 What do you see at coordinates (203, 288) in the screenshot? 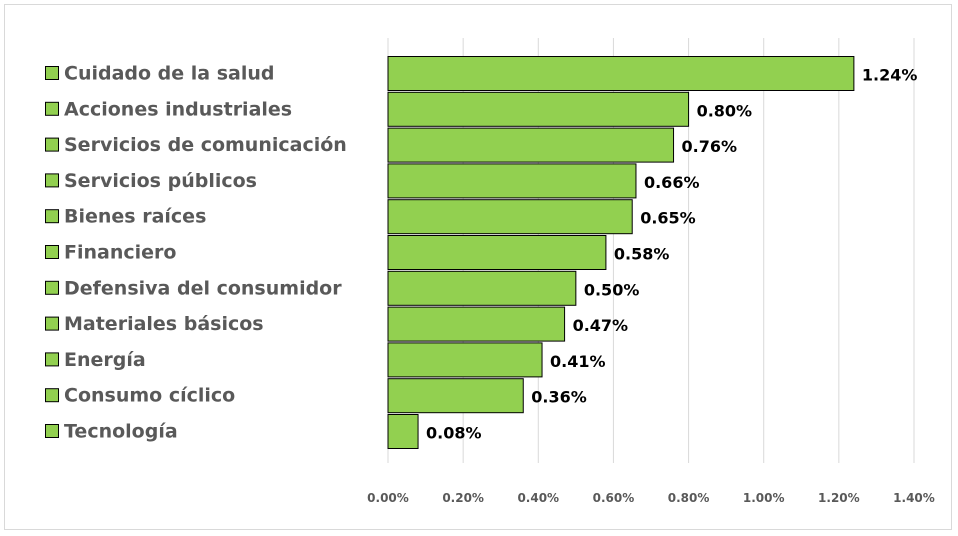
I see `category-label: Defensiva del consumidor` at bounding box center [203, 288].